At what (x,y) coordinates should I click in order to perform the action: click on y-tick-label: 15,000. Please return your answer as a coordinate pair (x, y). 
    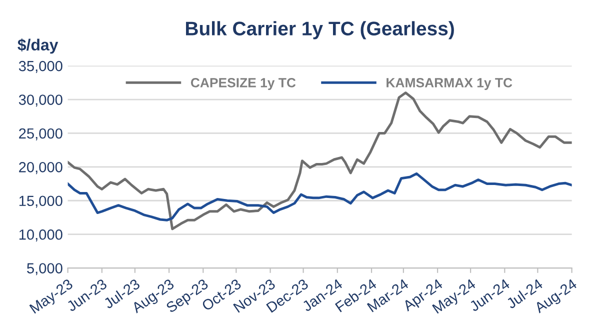
    Looking at the image, I should click on (40, 202).